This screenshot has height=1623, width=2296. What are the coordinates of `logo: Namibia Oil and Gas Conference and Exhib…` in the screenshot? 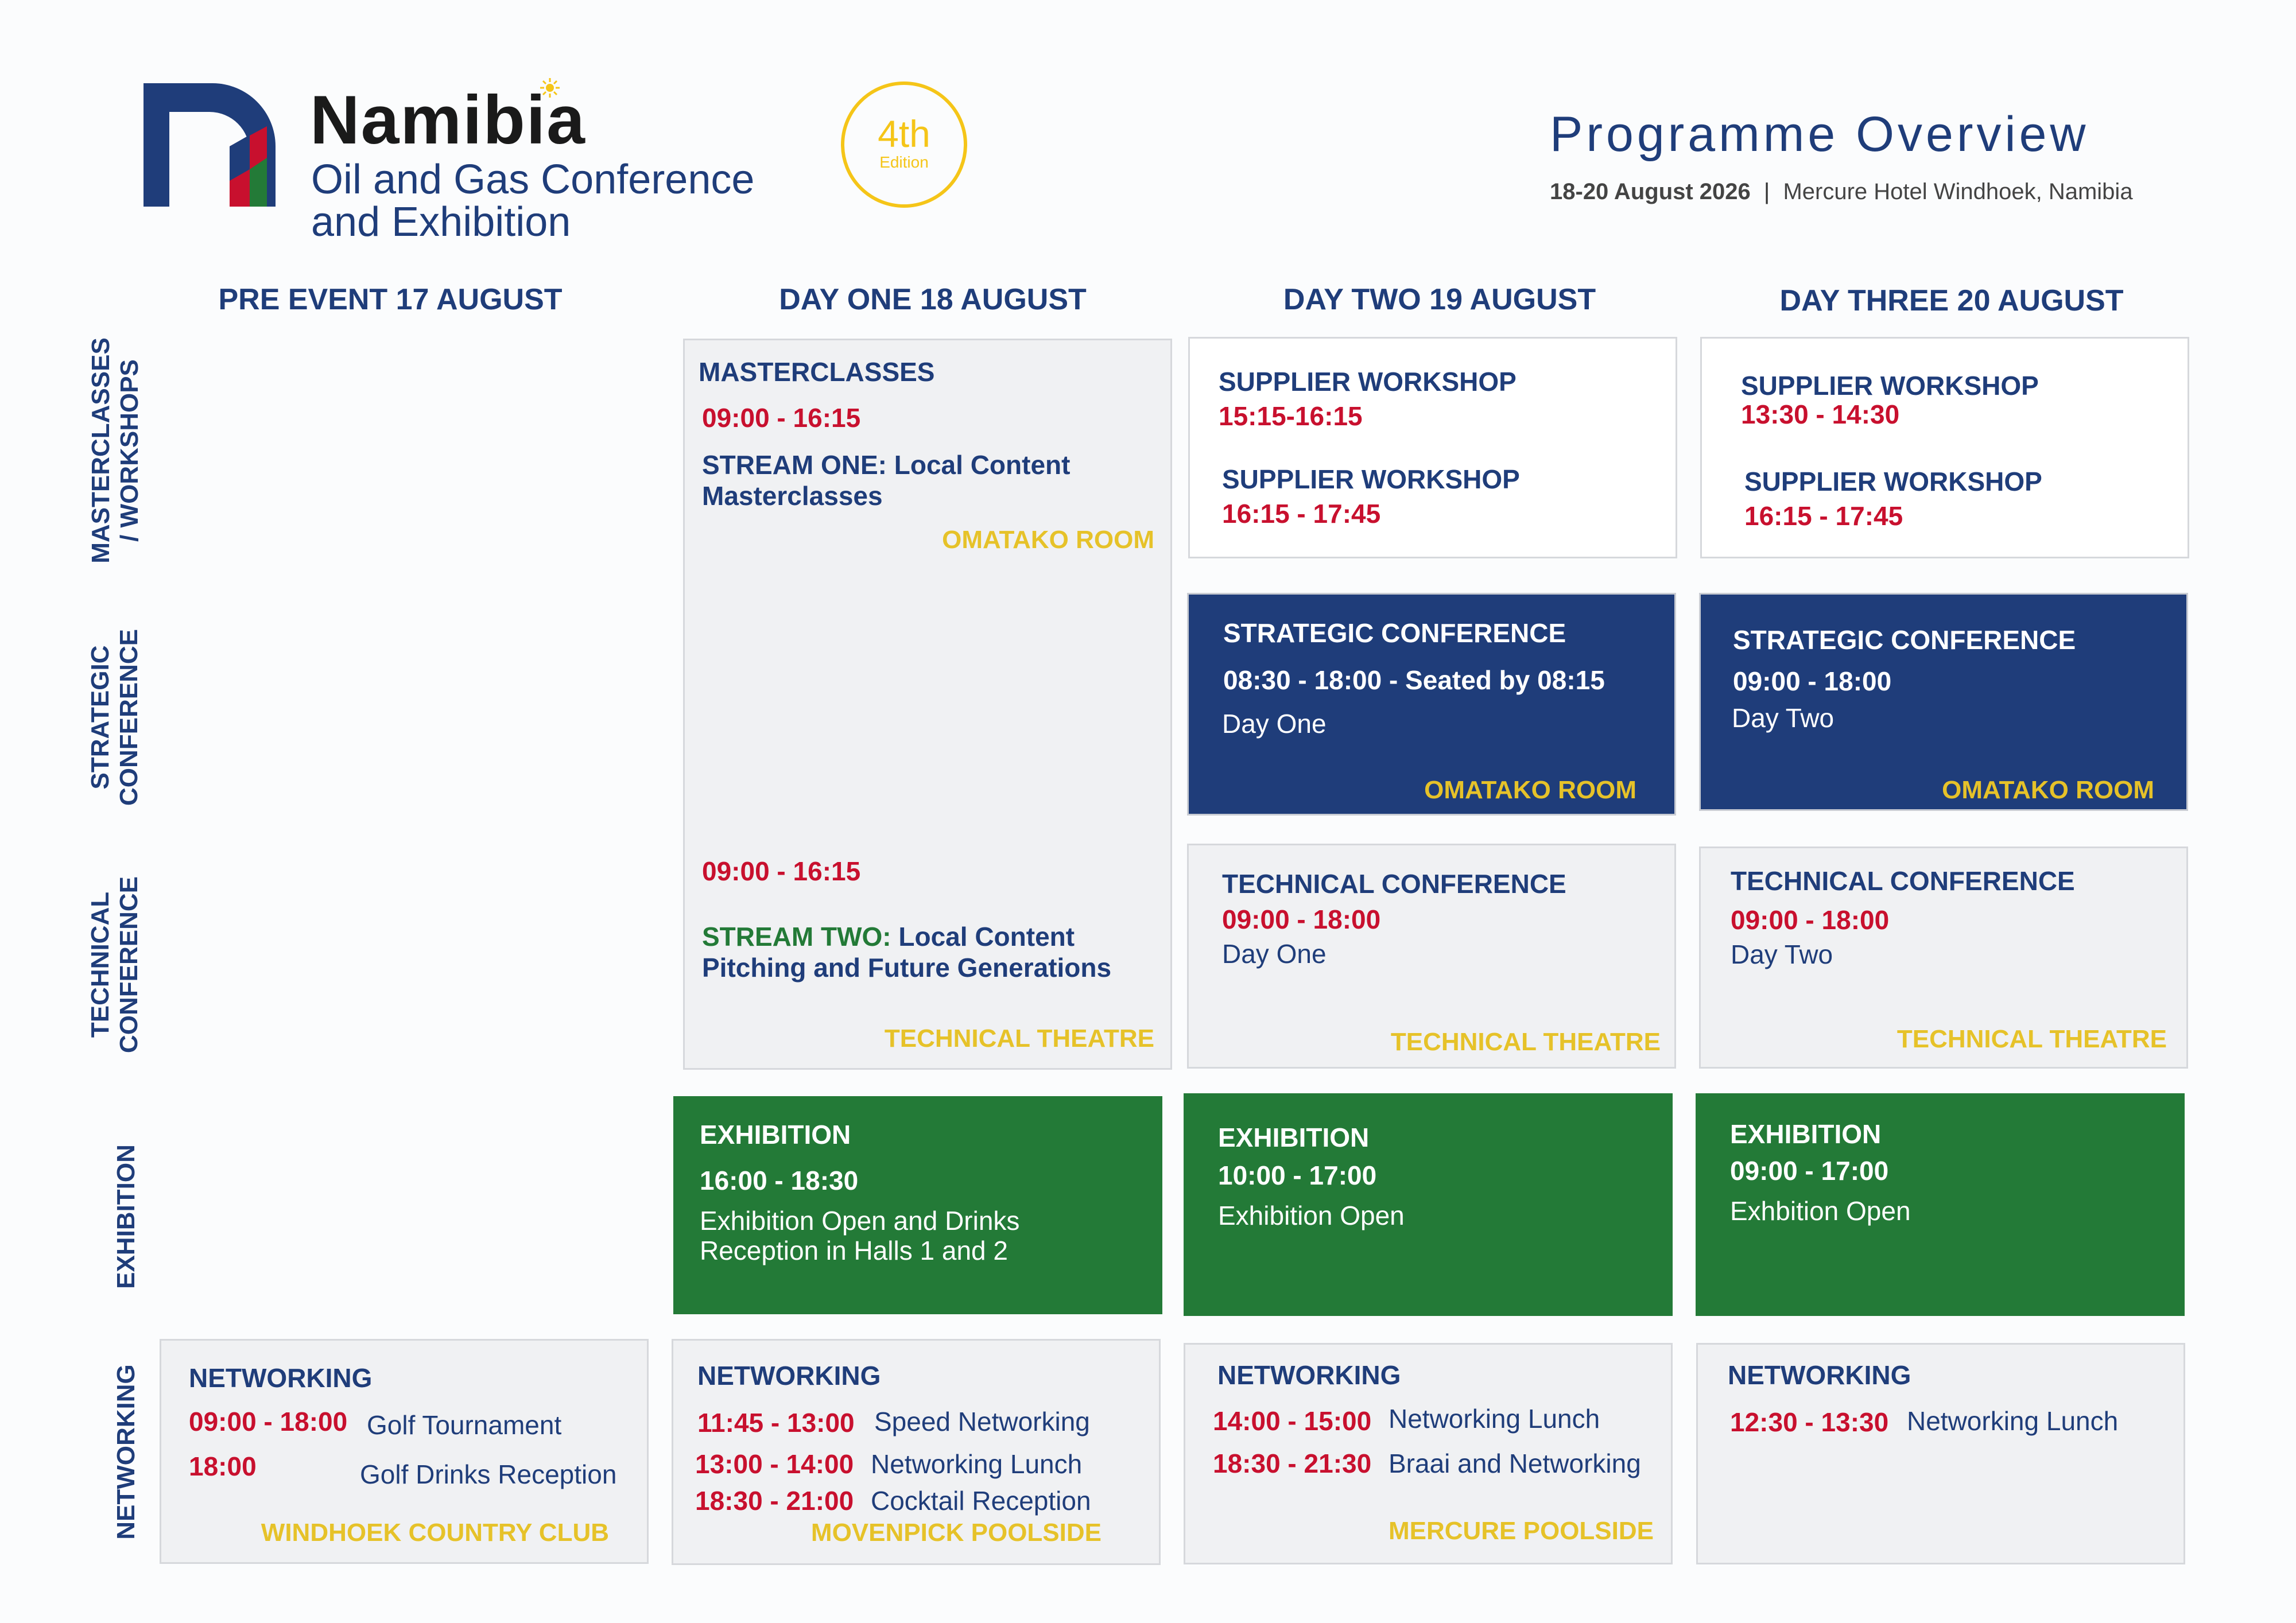 It's located at (459, 165).